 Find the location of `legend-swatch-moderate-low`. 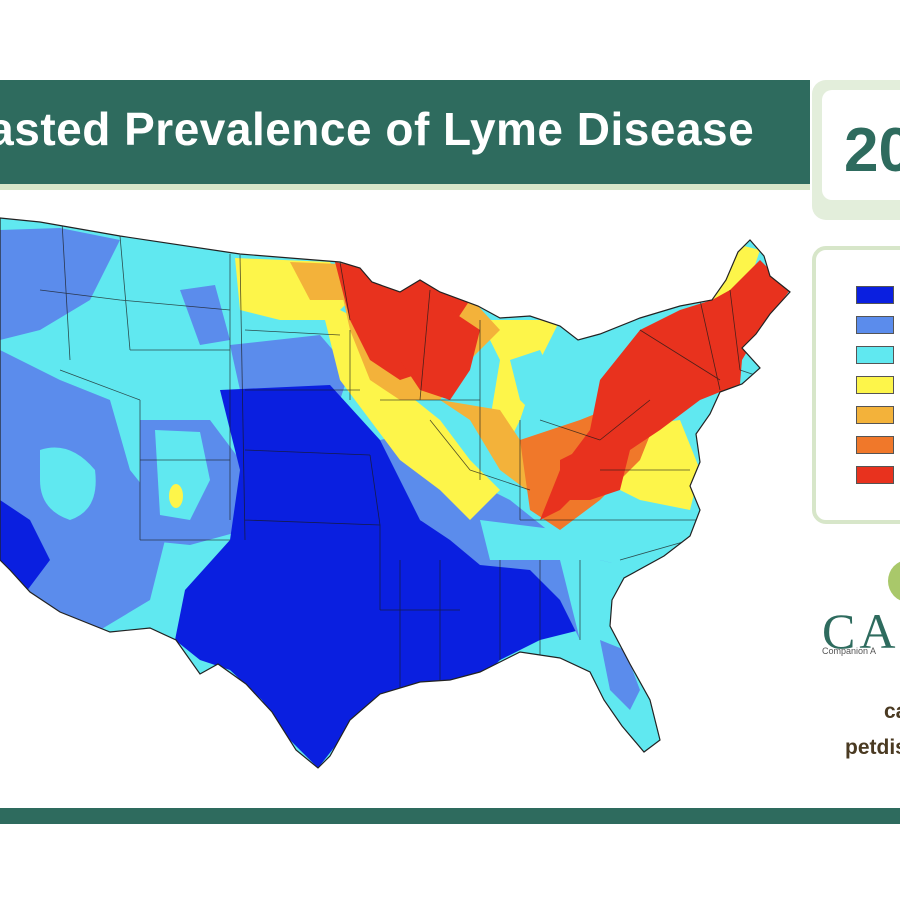

legend-swatch-moderate-low is located at coordinates (875, 355).